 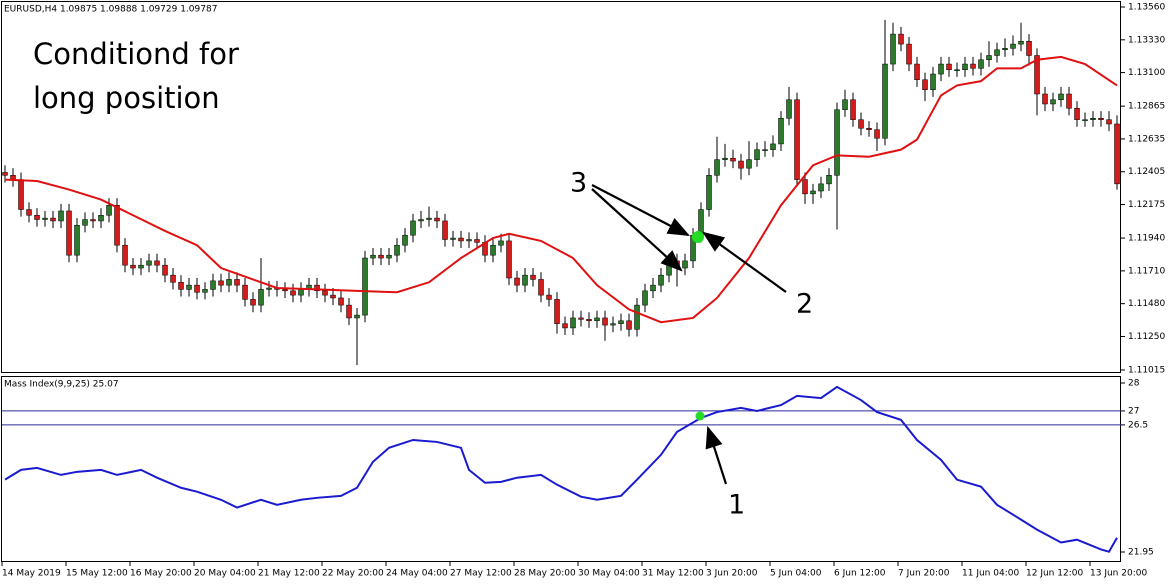 I want to click on y-tick-label: 1.11480, so click(x=1146, y=304).